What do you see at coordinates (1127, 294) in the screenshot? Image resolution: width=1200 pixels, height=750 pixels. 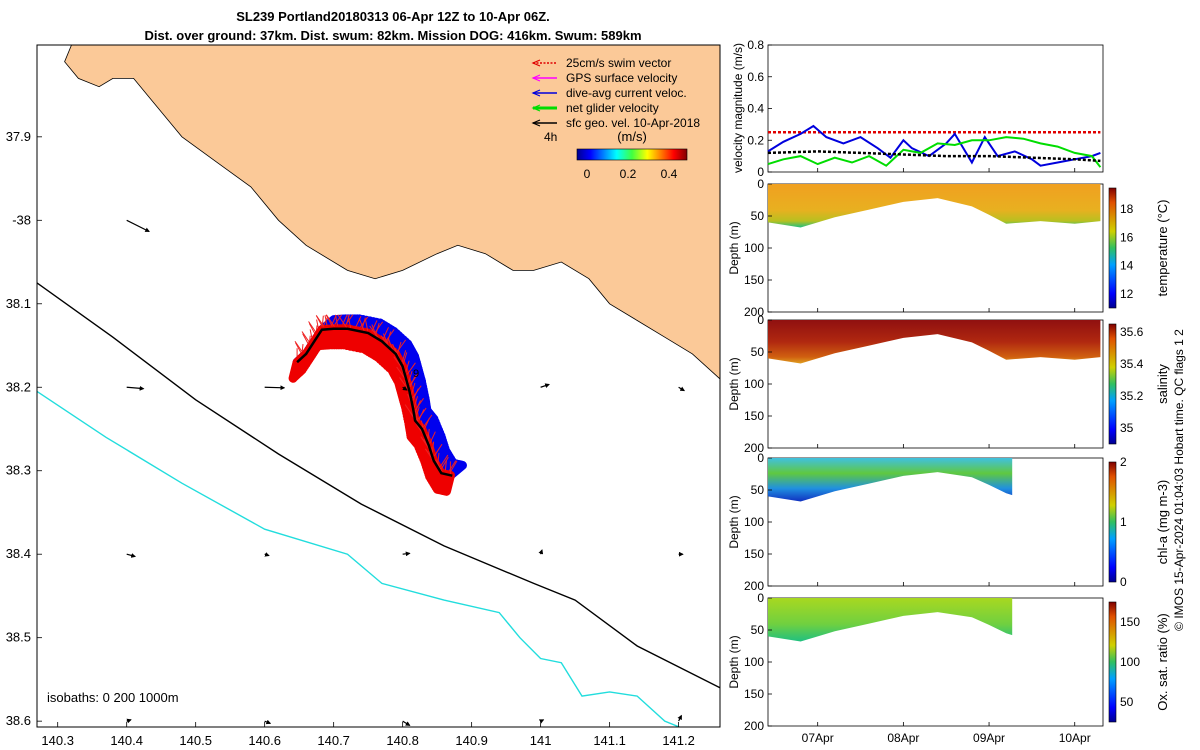 I see `colorbar-tick-label: 12` at bounding box center [1127, 294].